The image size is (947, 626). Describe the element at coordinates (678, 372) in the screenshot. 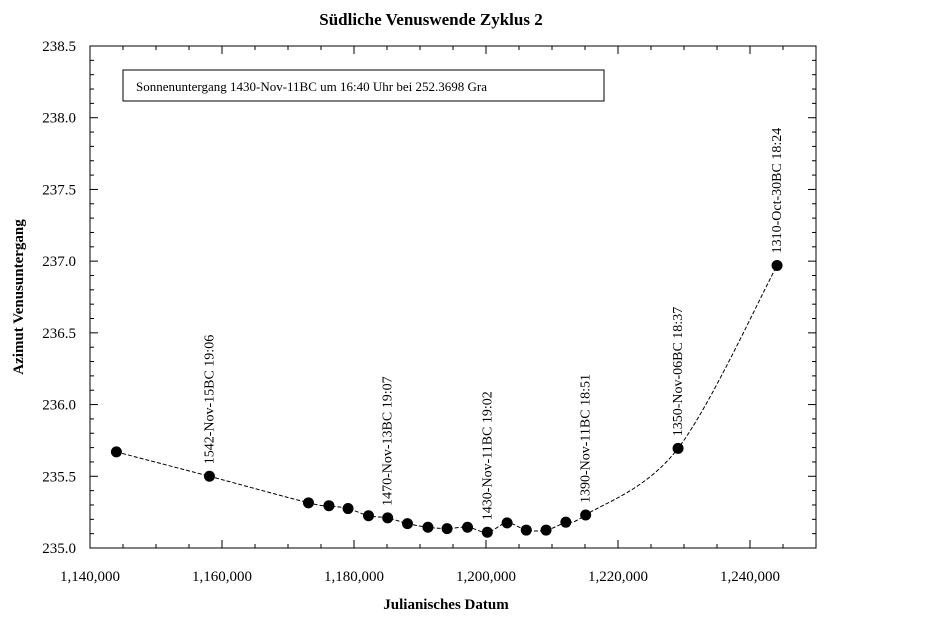

I see `point-annotation: 1350-Nov-06BC 18:37` at that location.